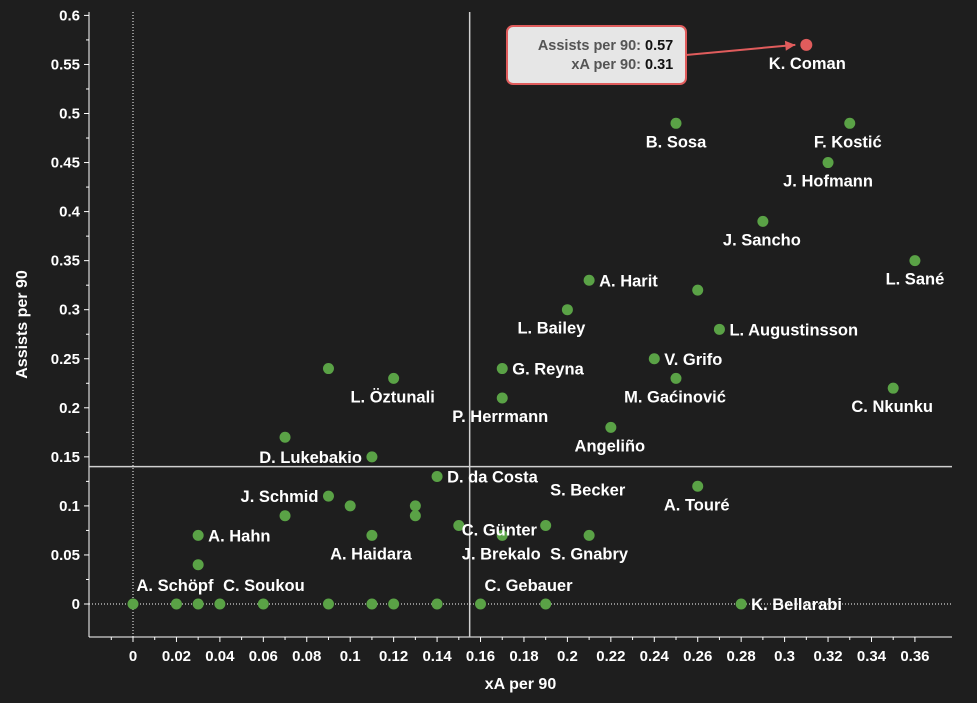  I want to click on y-tick-label: 0.15, so click(65, 457).